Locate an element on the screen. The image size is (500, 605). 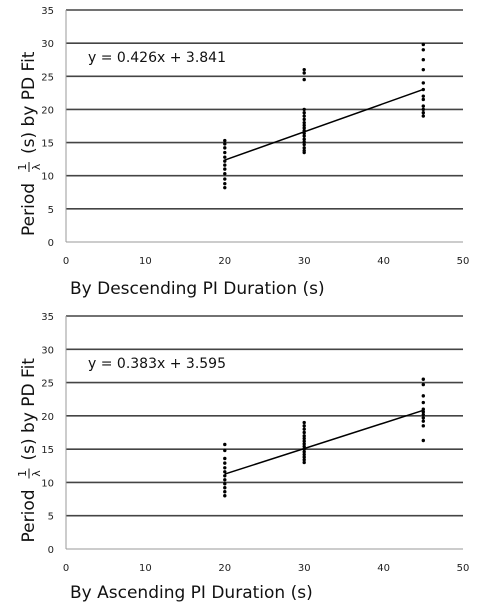
x-tick-label: 20 is located at coordinates (224, 568).